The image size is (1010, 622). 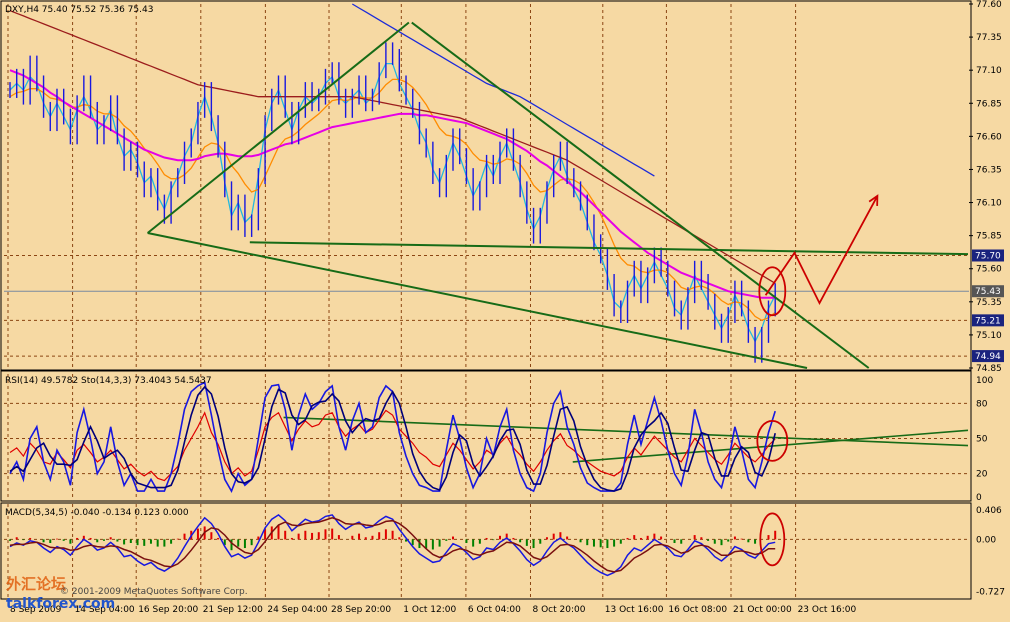 I want to click on macd-panel-title: MACD(5,34,5) -0.040 -0.134 0.123 0.000, so click(x=97, y=513).